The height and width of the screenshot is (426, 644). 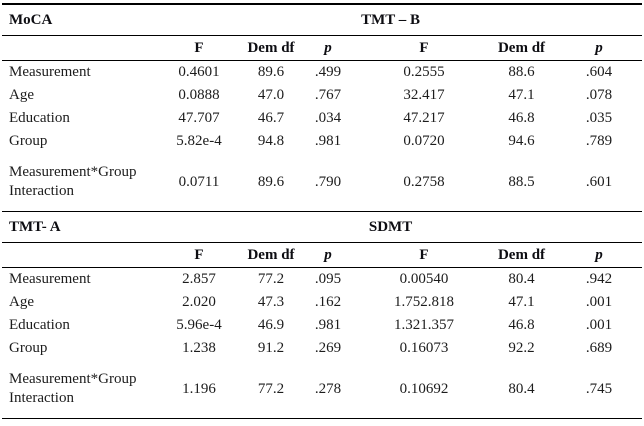 I want to click on row-label: Measurement*Group Interaction, so click(x=85, y=389).